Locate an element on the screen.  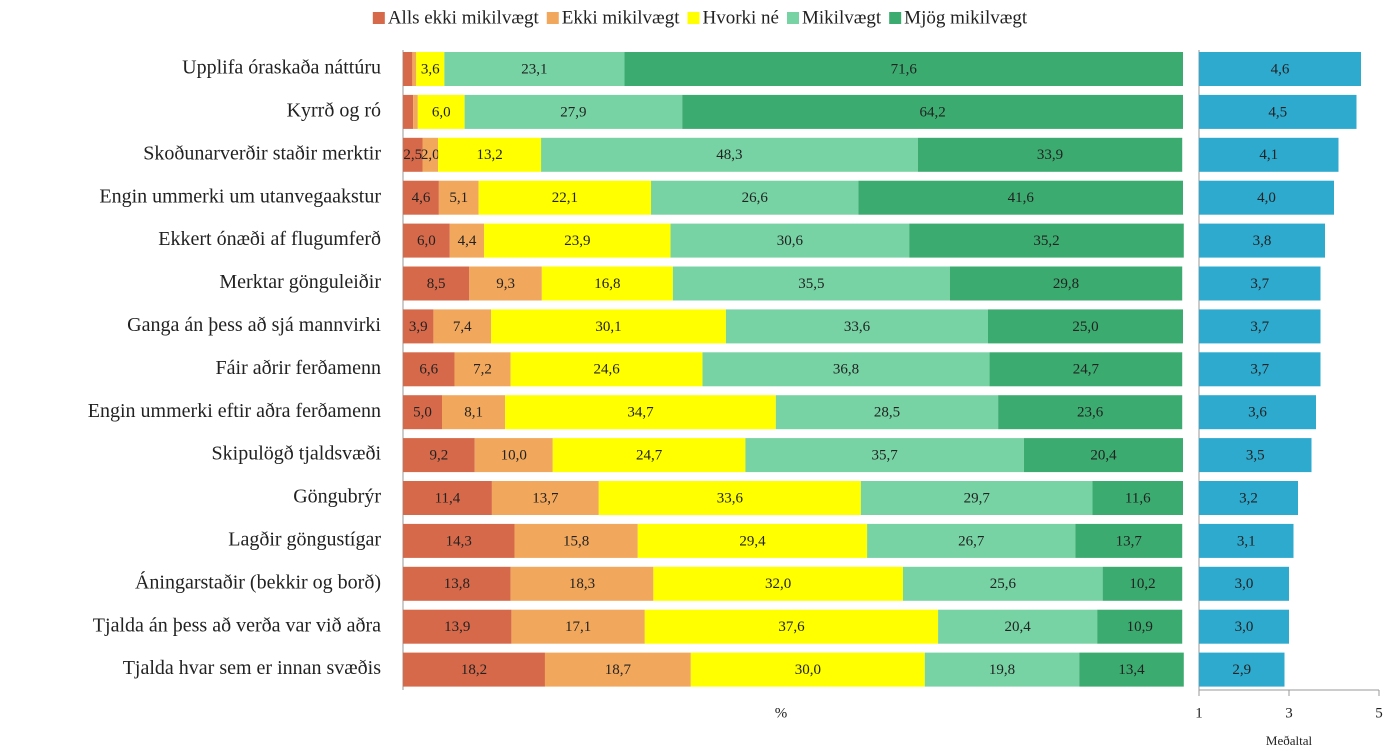
y-tick-label: Tjalda hvar sem er innan svæðis is located at coordinates (252, 668).